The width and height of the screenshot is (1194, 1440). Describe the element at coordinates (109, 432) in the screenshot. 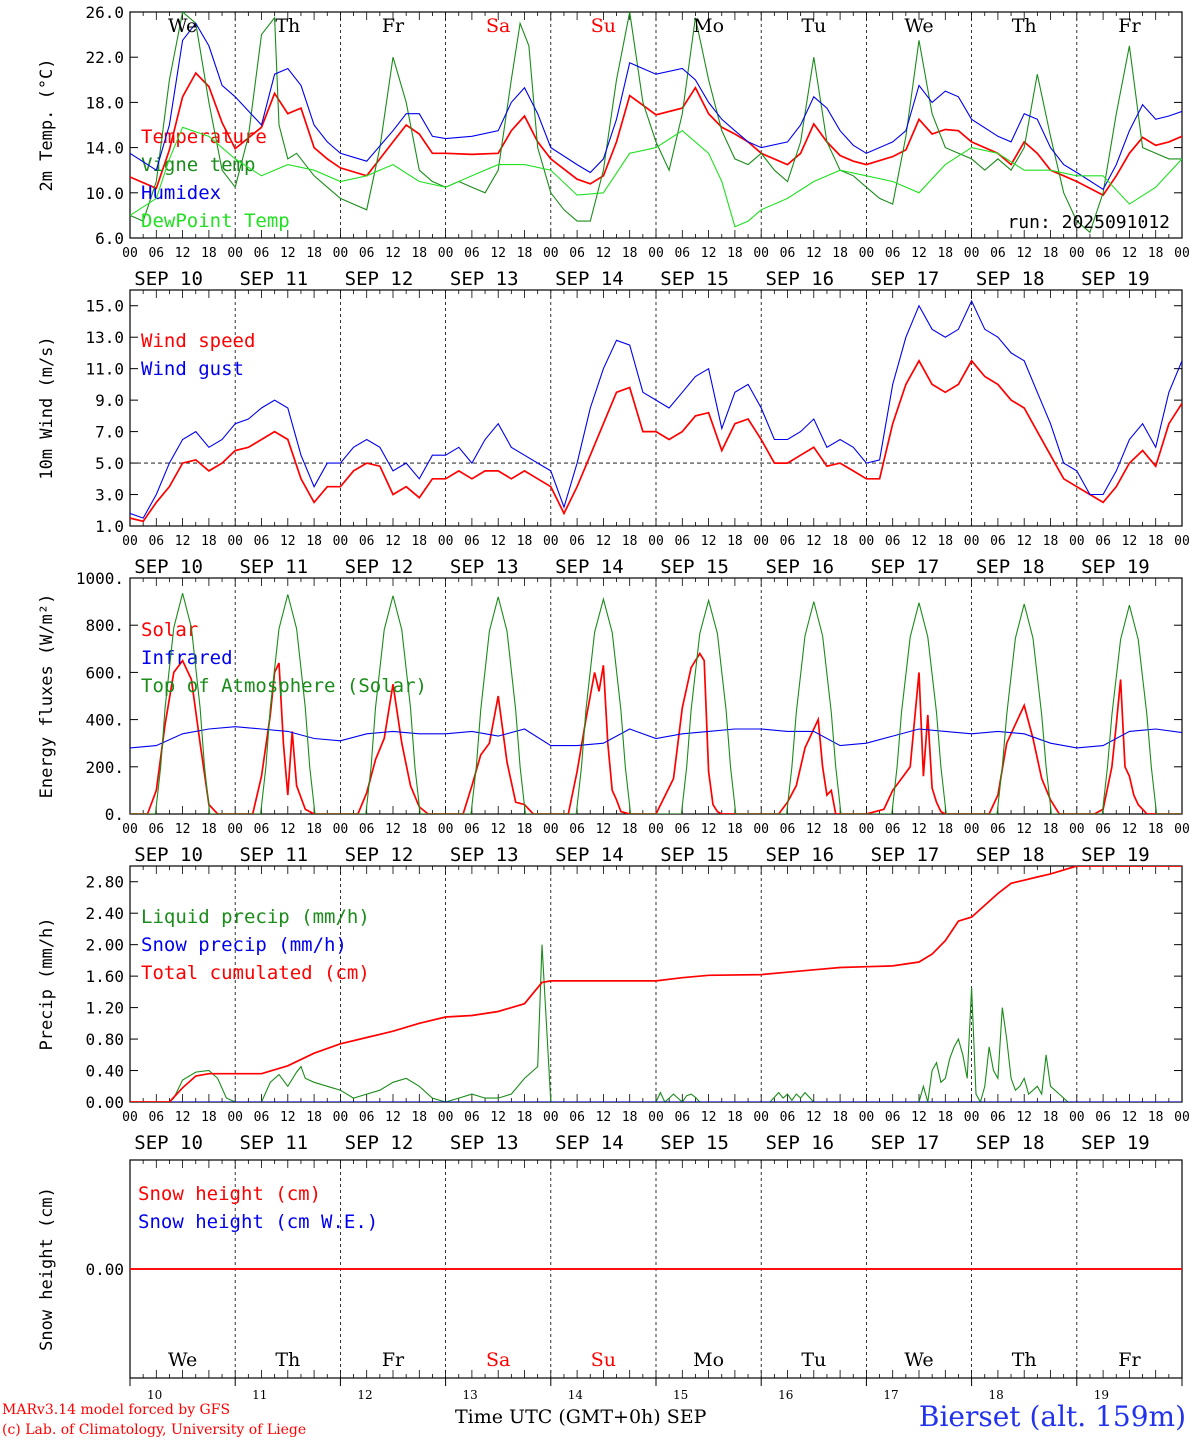

I see `y-tick-label: 7.0` at that location.